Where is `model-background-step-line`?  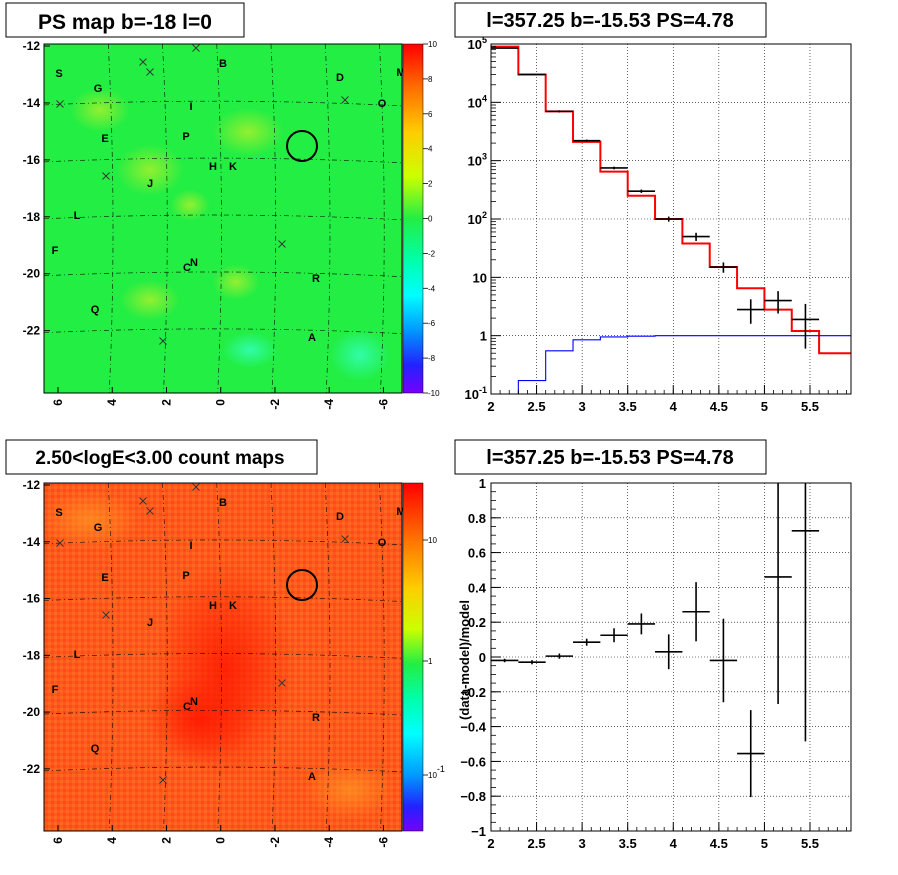 model-background-step-line is located at coordinates (671, 365).